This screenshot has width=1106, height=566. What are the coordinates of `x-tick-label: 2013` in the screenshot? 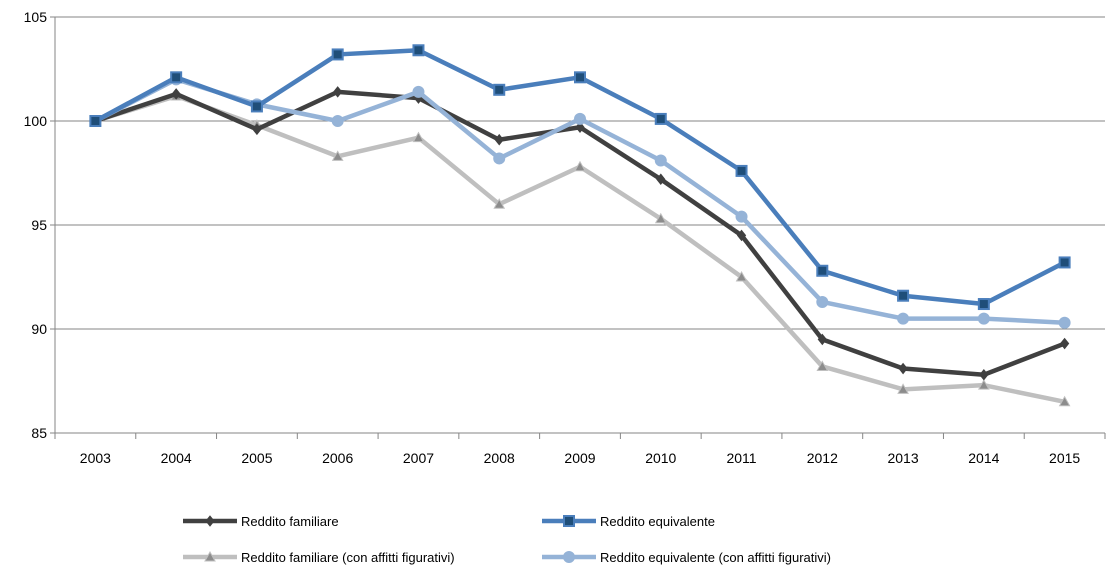 It's located at (902, 458).